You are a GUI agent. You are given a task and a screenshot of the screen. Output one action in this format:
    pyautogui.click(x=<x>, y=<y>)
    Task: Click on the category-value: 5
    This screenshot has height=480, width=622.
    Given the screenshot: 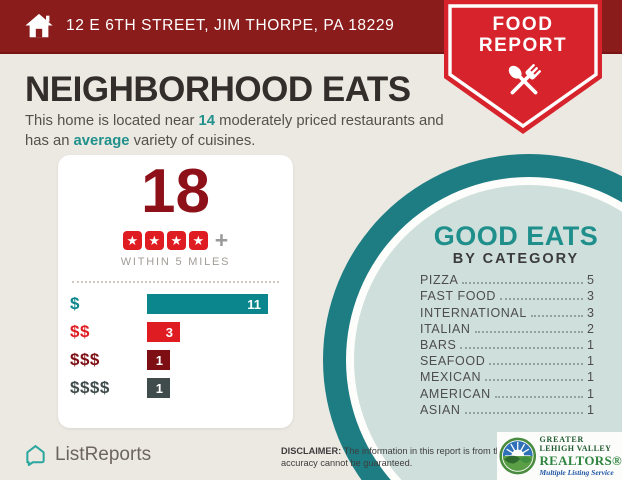 What is the action you would take?
    pyautogui.click(x=590, y=280)
    